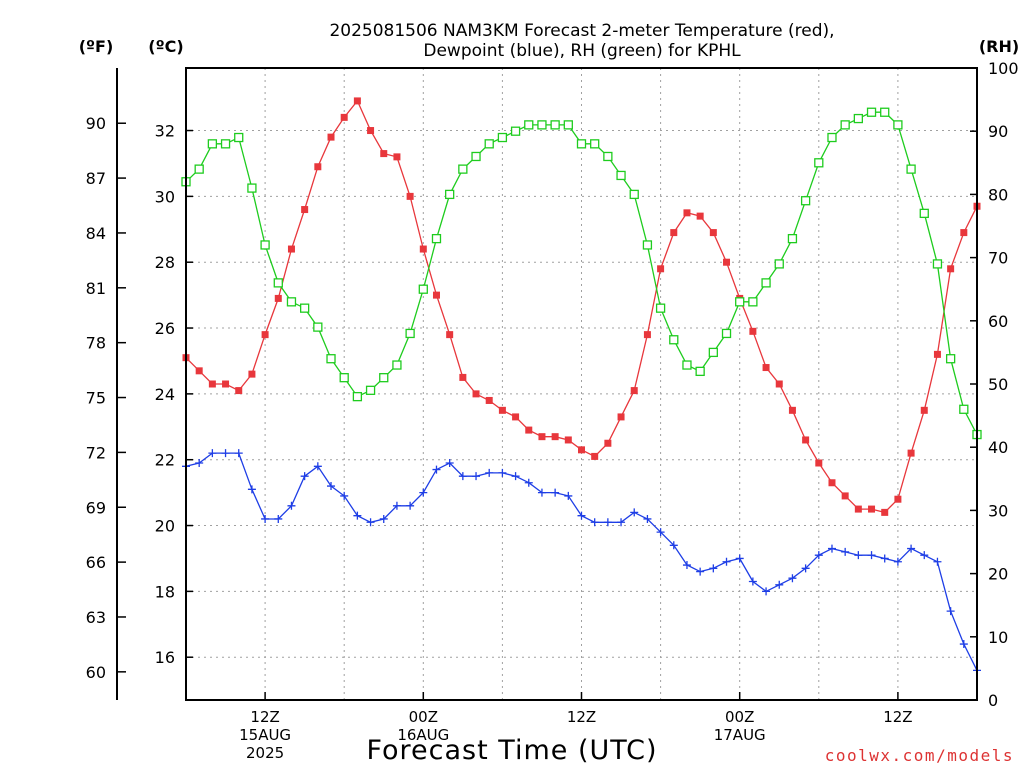 The height and width of the screenshot is (768, 1024). What do you see at coordinates (96, 672) in the screenshot?
I see `fahrenheit-tick-label: 60` at bounding box center [96, 672].